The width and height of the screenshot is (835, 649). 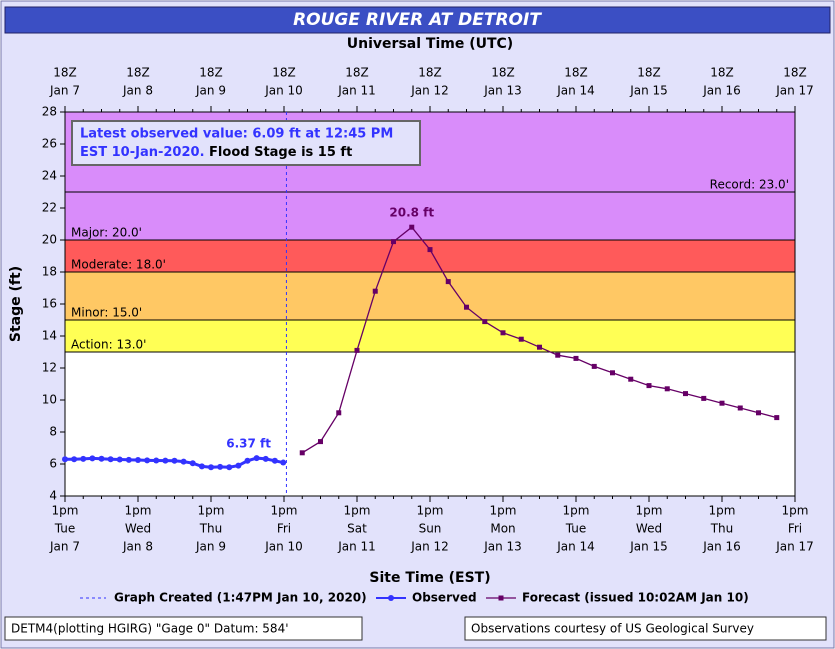 What do you see at coordinates (49, 336) in the screenshot?
I see `y-tick-label: 14` at bounding box center [49, 336].